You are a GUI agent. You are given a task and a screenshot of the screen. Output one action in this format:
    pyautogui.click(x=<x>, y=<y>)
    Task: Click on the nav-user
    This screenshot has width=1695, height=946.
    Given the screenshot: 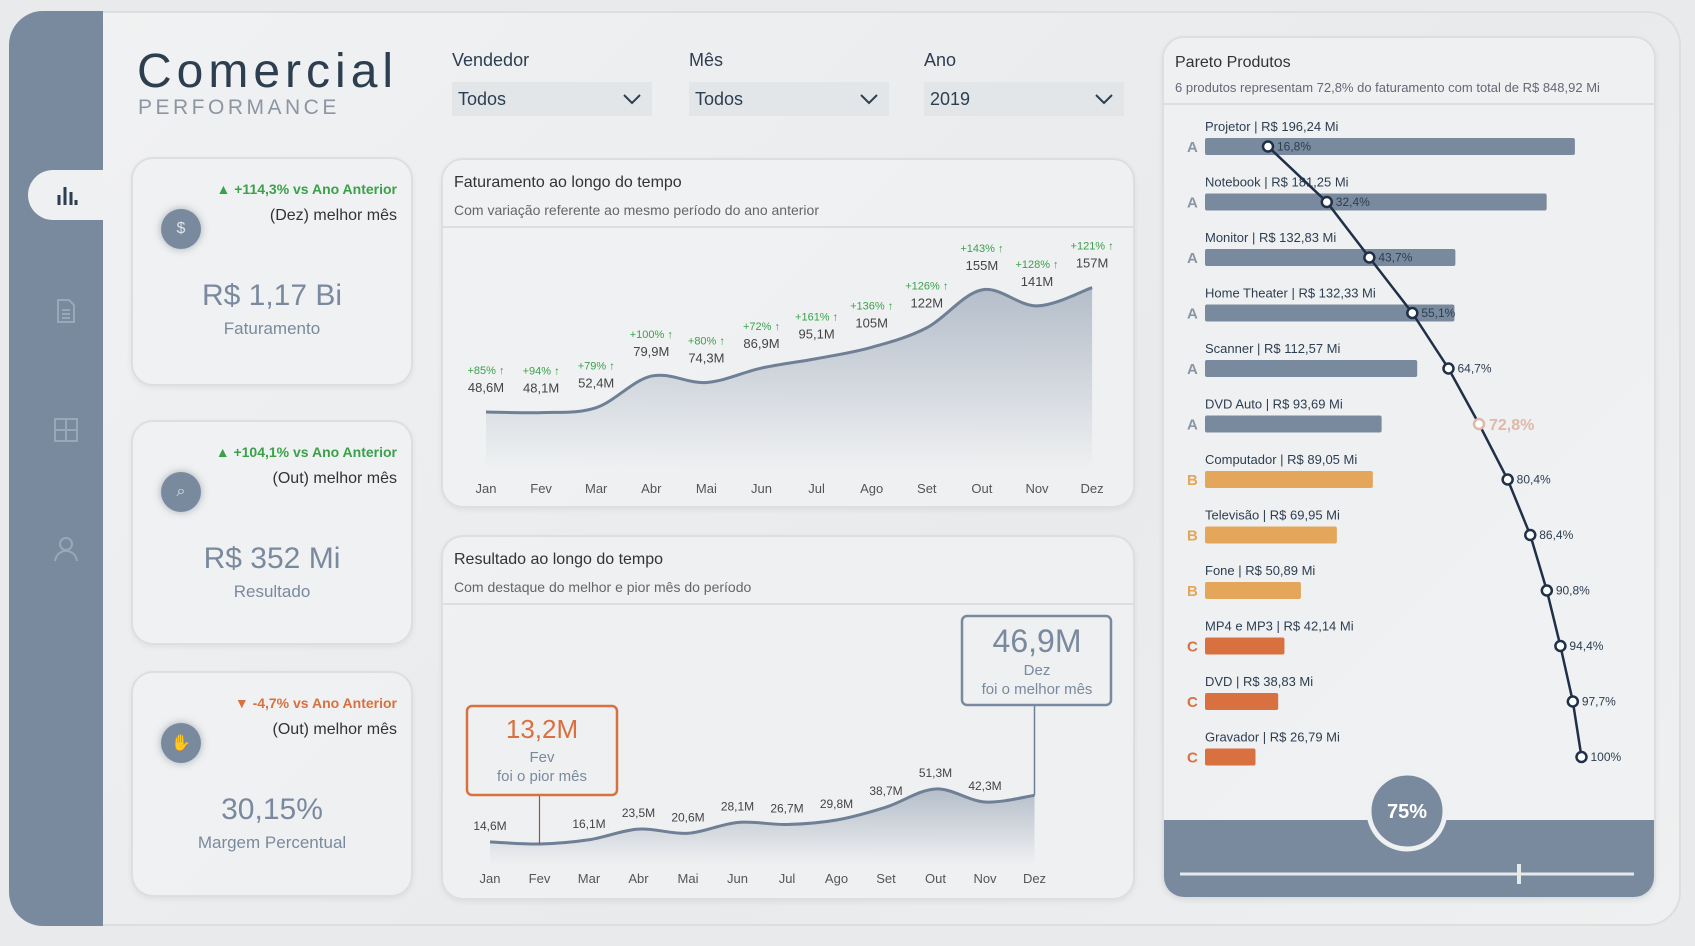 What is the action you would take?
    pyautogui.click(x=65, y=549)
    